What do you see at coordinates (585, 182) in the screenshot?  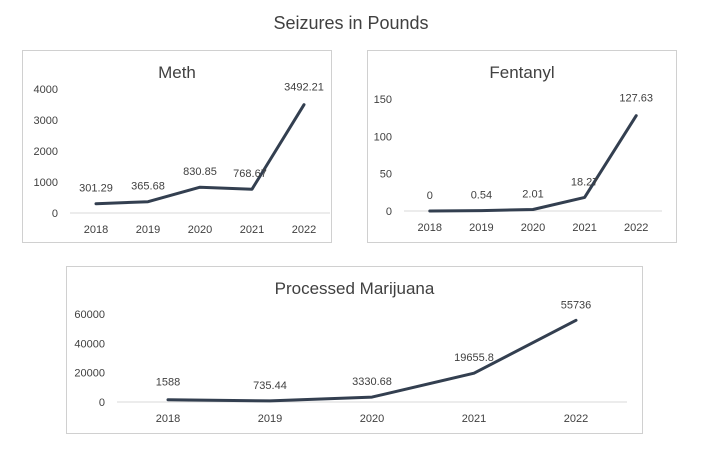 I see `data-label: 18.27` at bounding box center [585, 182].